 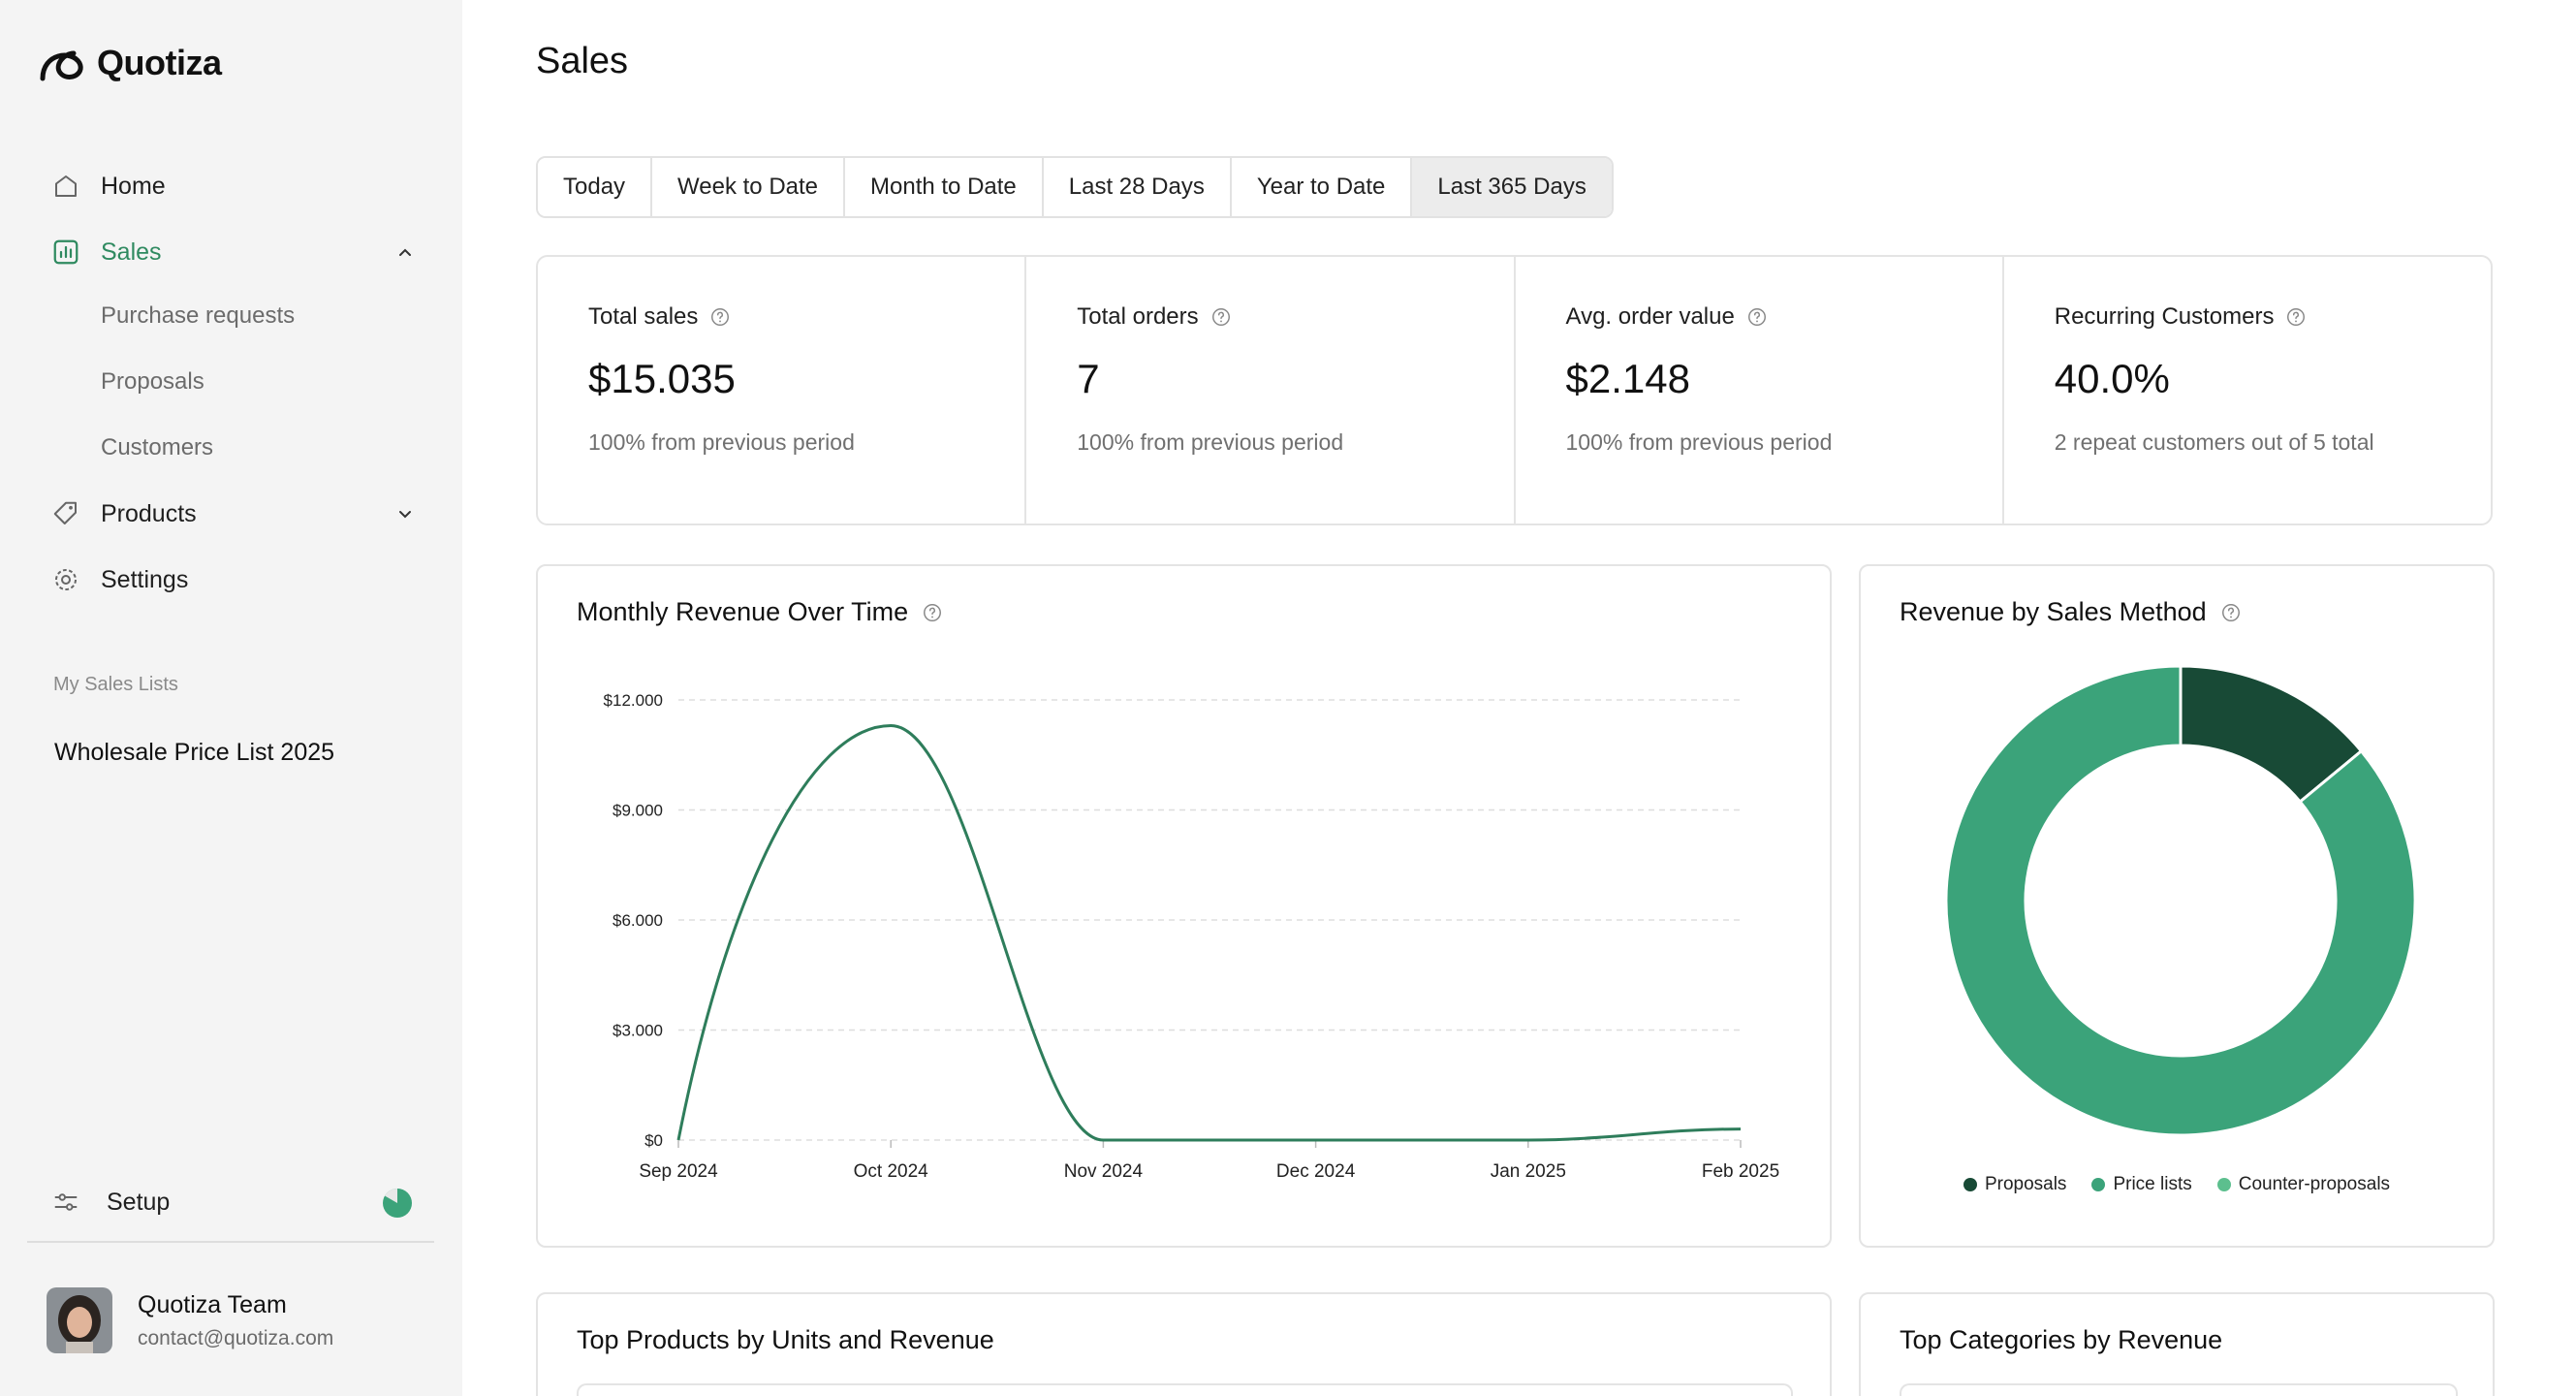 I want to click on tab-last-365-days: Last 365 Days, so click(x=1512, y=187).